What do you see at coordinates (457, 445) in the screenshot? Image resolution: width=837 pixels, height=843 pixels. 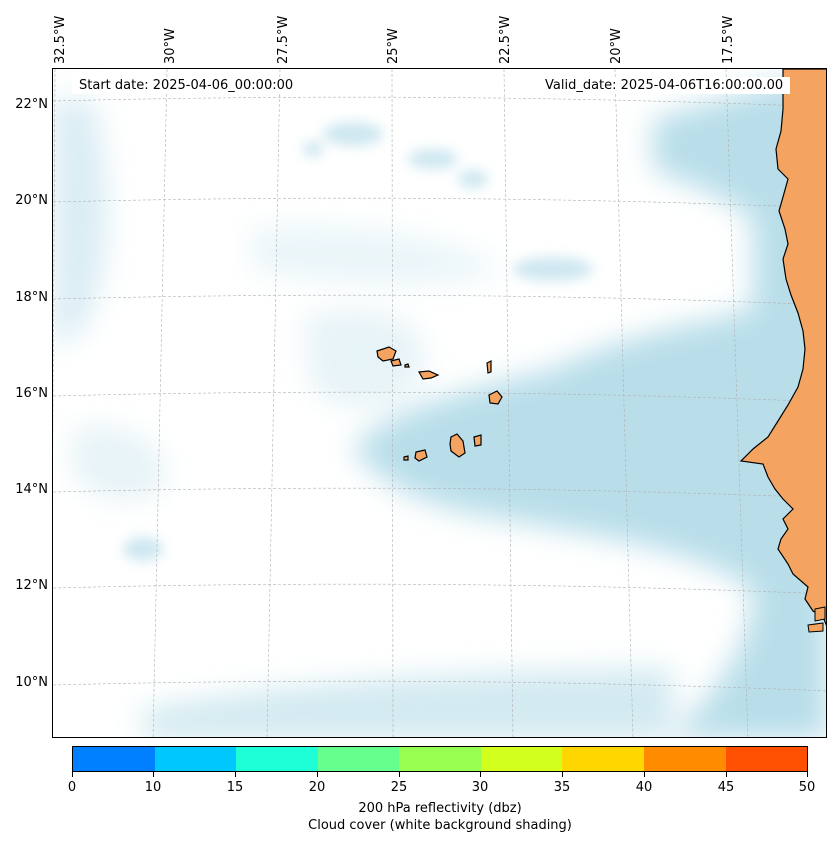 I see `island-santiago` at bounding box center [457, 445].